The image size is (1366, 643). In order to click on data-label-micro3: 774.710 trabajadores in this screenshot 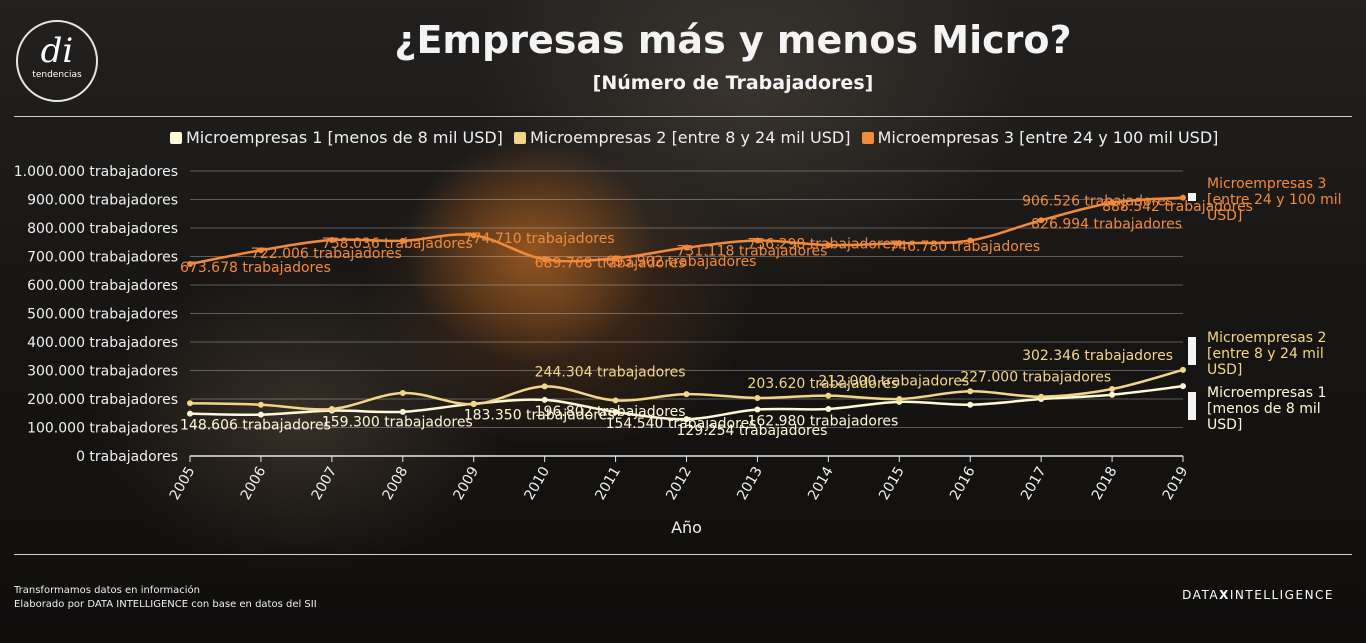, I will do `click(539, 239)`.